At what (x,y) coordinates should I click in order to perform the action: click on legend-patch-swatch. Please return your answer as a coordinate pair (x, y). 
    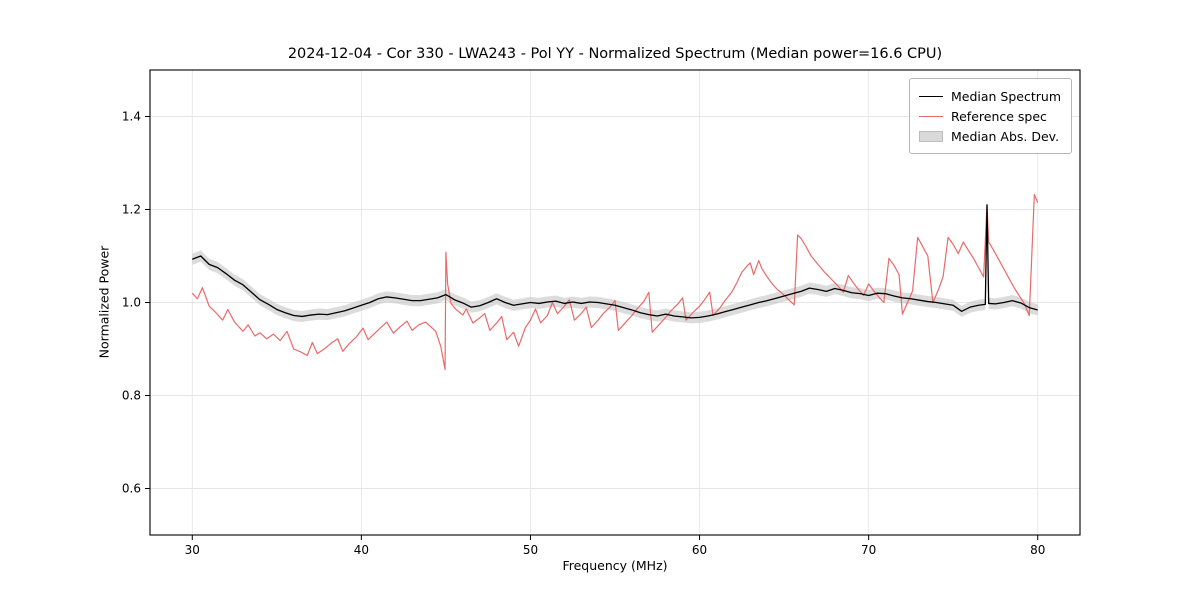
    Looking at the image, I should click on (930, 136).